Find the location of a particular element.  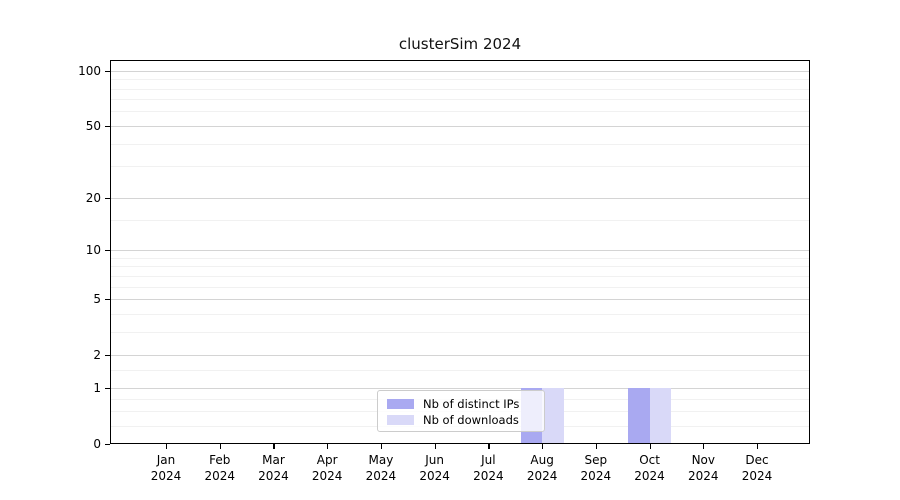

legend-item: Nb of distinct IPs is located at coordinates (461, 404).